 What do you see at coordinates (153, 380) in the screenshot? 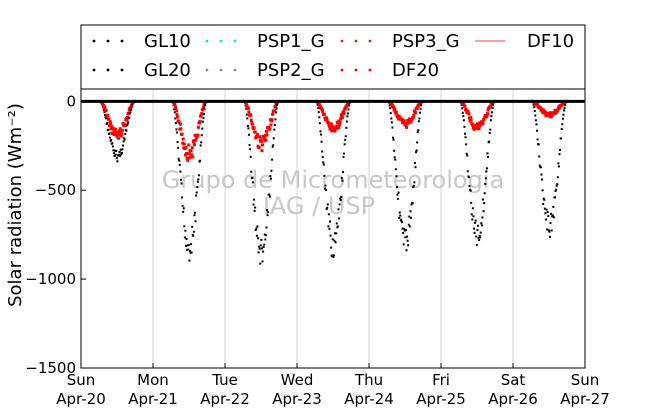
I see `x-tick-day: Mon` at bounding box center [153, 380].